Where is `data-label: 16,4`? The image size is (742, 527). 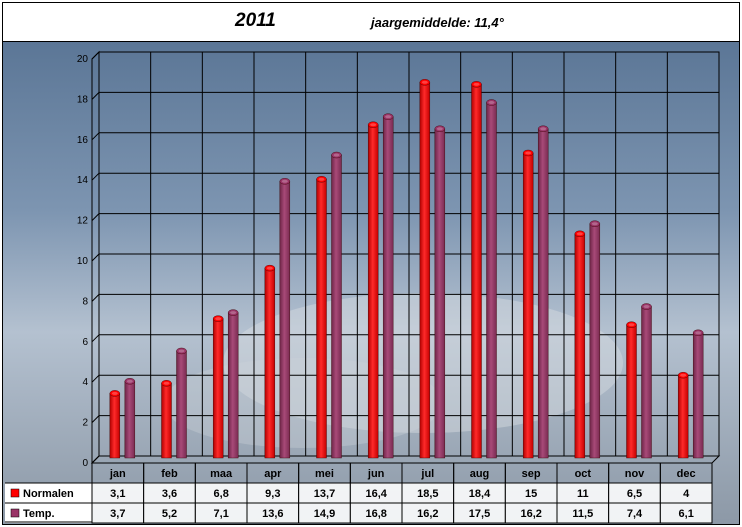 data-label: 16,4 is located at coordinates (376, 494).